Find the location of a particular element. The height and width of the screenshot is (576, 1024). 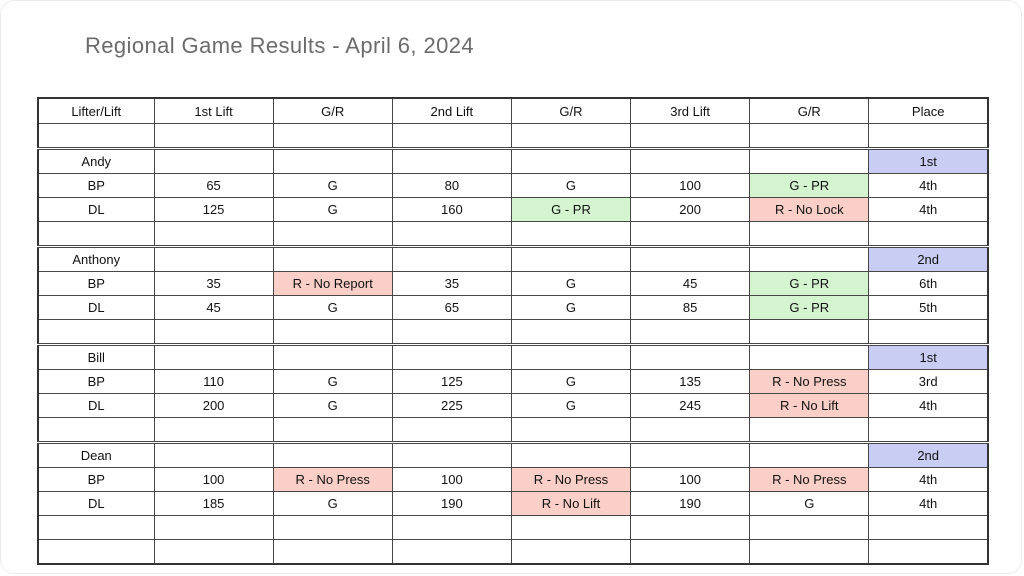

lifter-summary-row: Bill 1st is located at coordinates (513, 356).